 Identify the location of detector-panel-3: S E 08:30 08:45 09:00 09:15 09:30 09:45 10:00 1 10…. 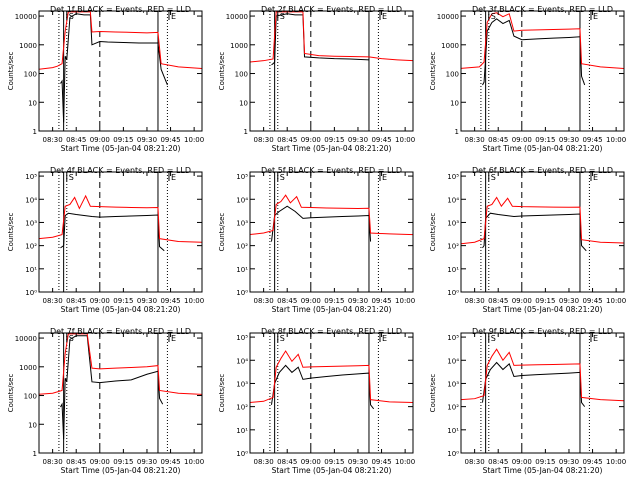
(527, 79).